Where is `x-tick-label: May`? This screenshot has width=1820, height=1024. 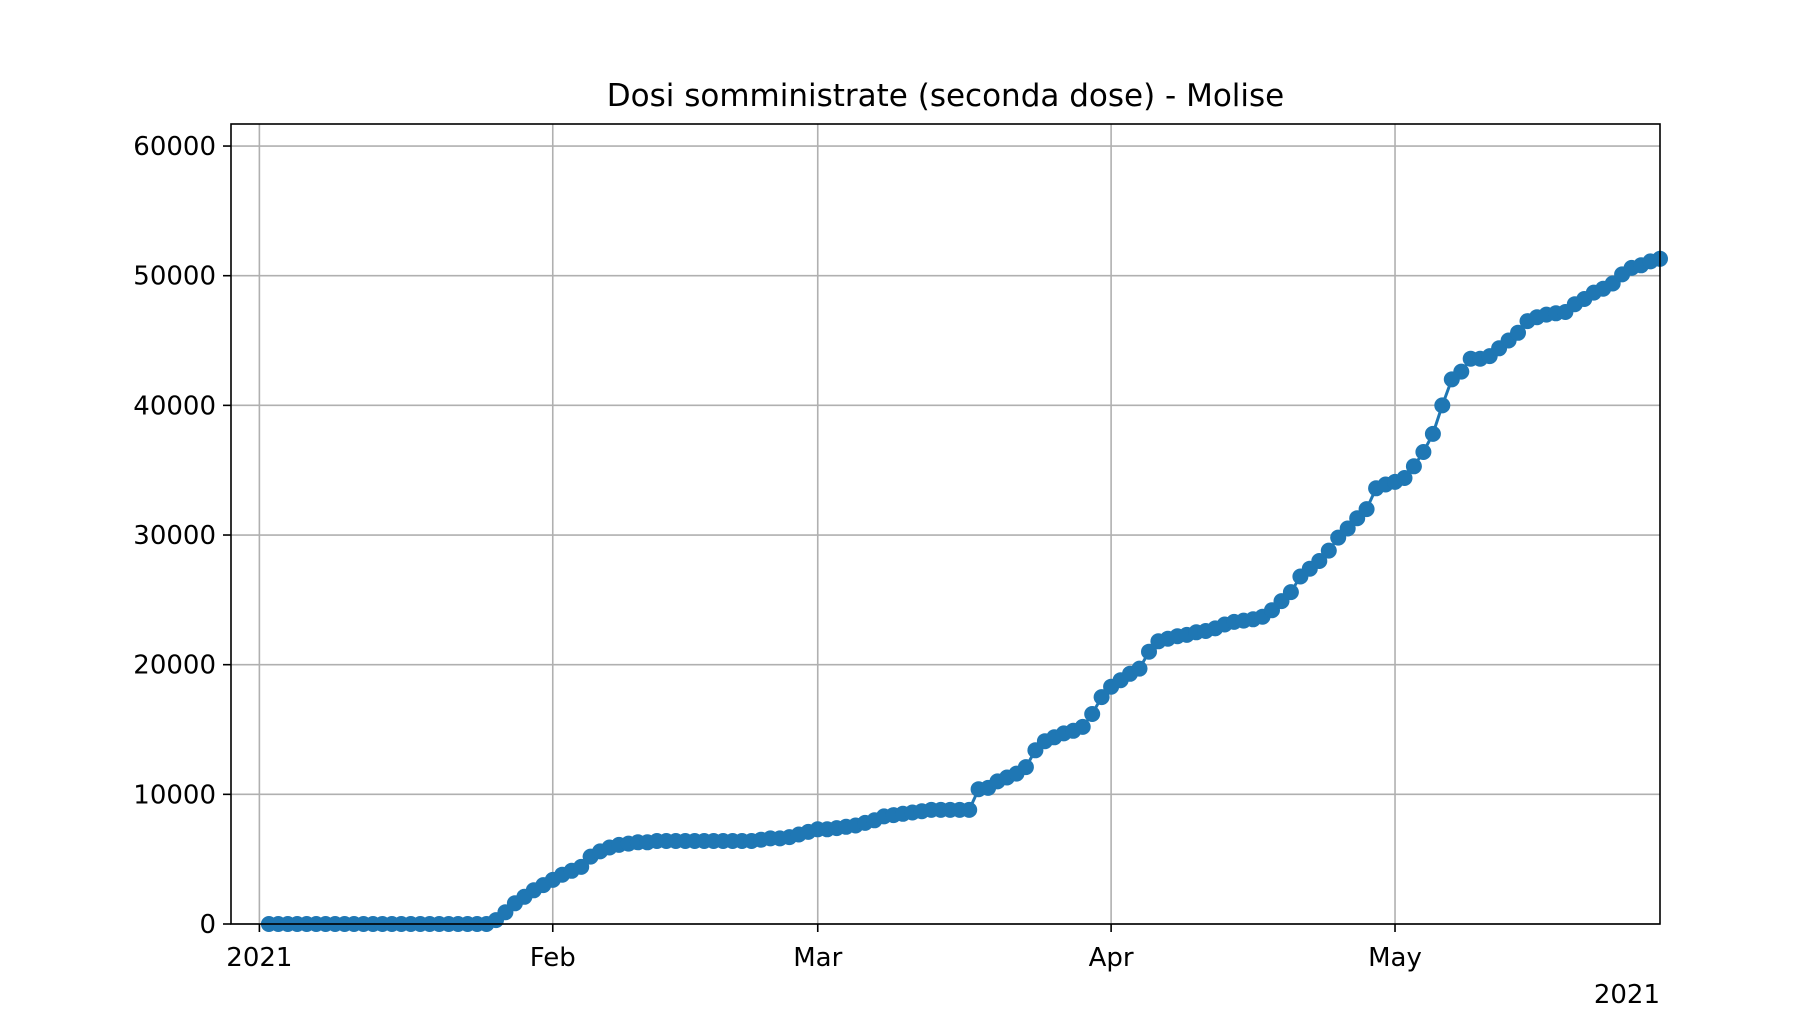
x-tick-label: May is located at coordinates (1395, 958).